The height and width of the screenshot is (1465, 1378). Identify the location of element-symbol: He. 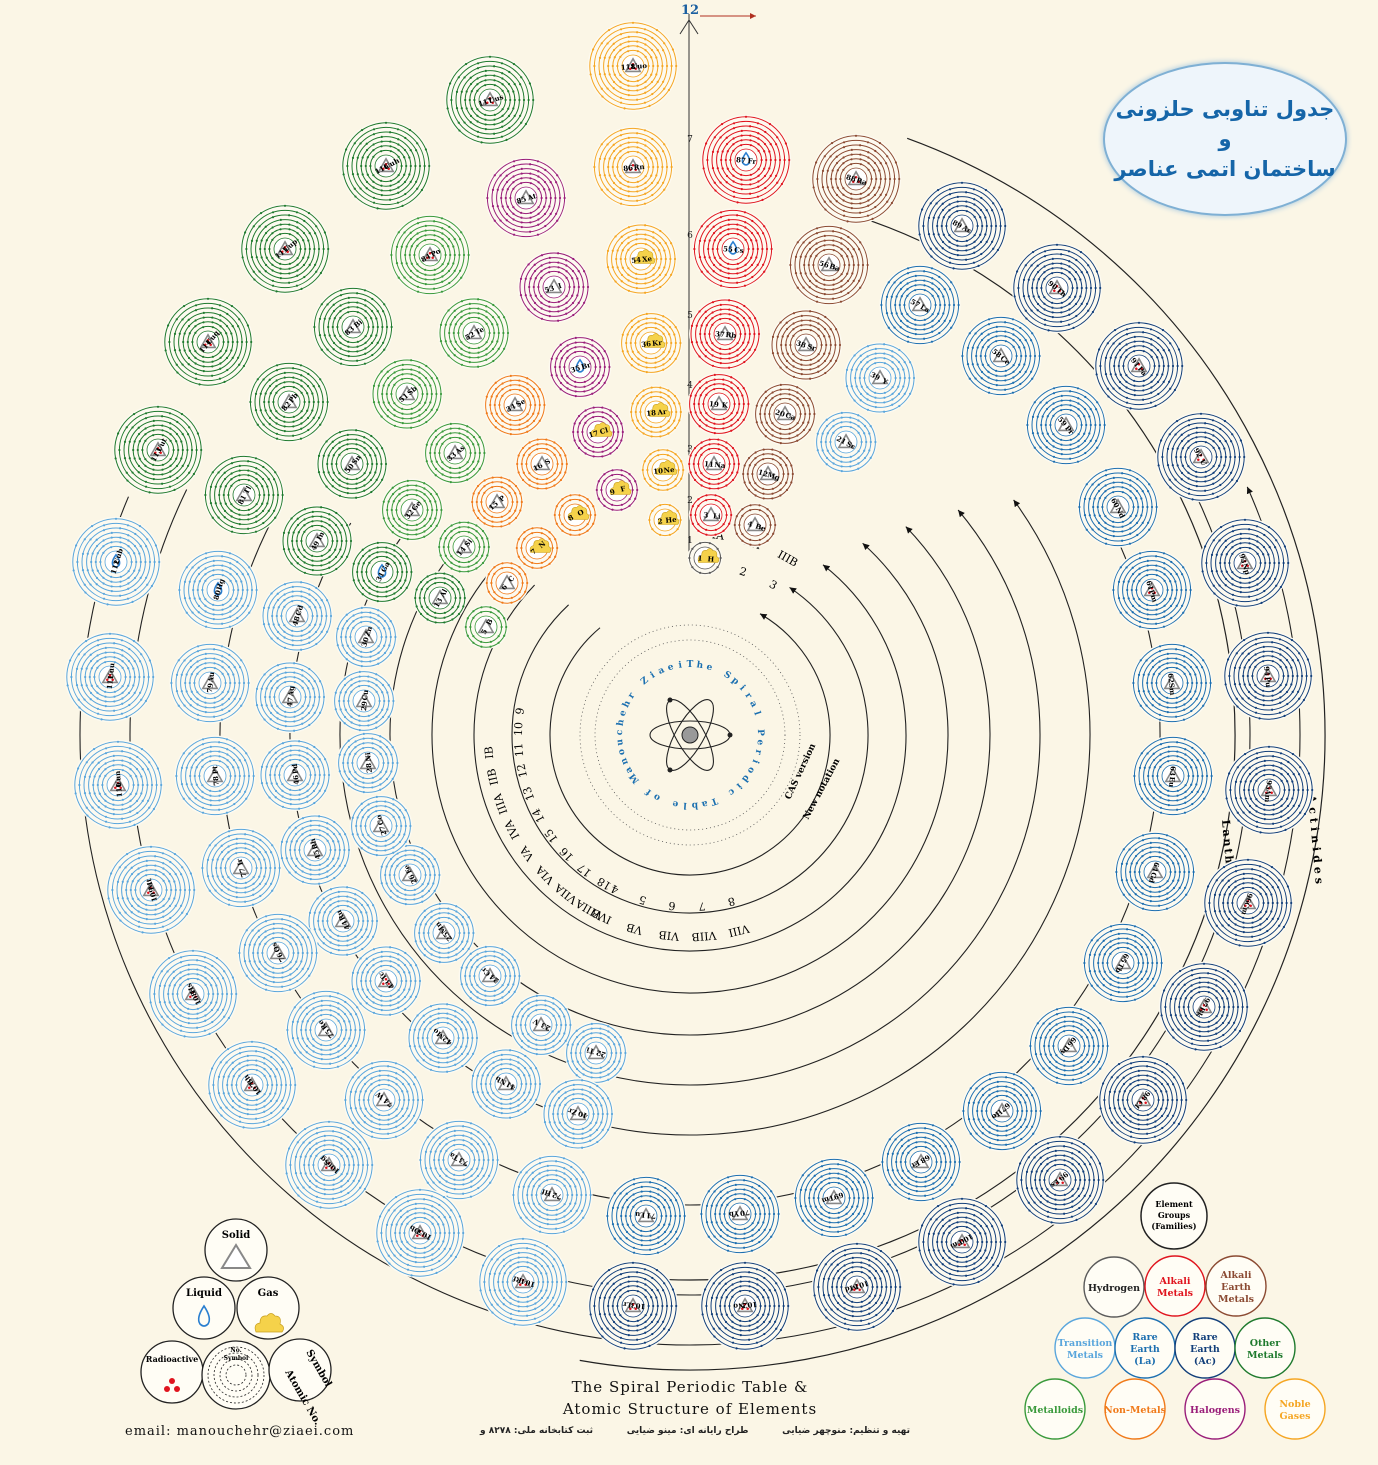
(671, 520).